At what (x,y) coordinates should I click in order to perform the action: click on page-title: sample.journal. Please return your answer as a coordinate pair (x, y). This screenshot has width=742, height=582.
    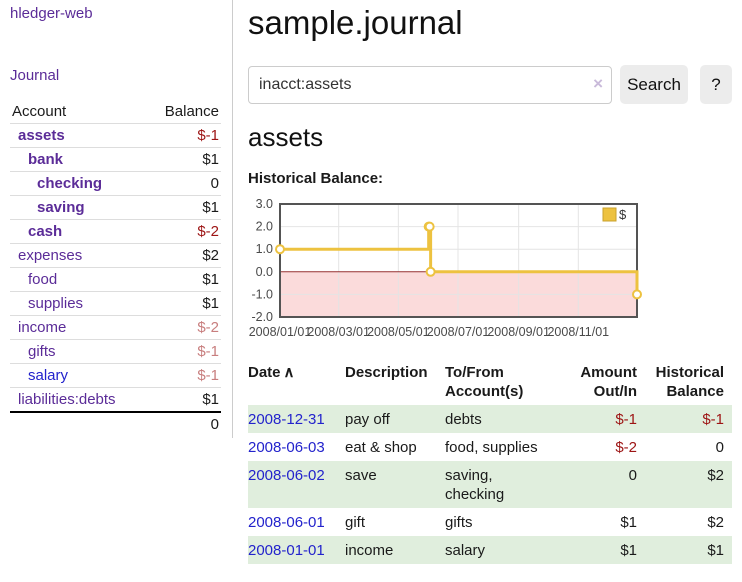
    Looking at the image, I should click on (355, 22).